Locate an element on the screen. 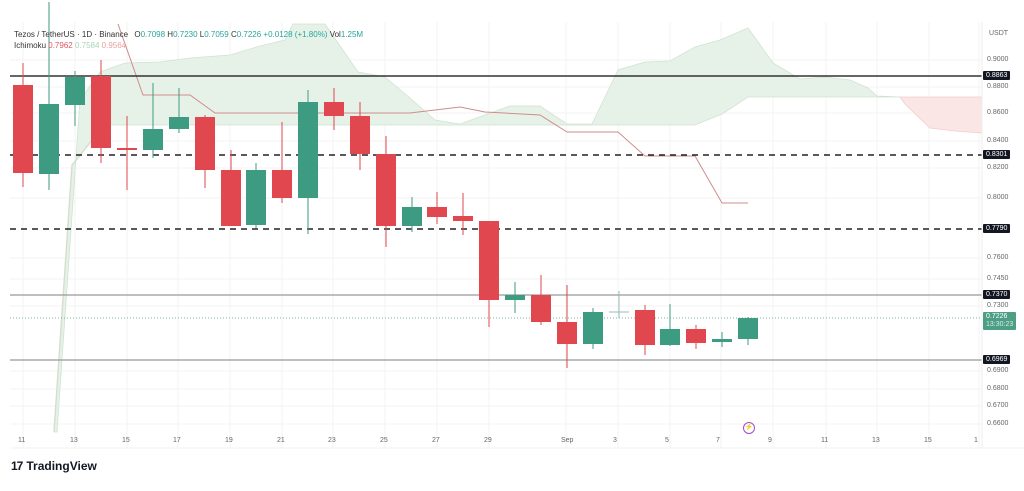  level-price-tag: 0.8863 is located at coordinates (997, 75).